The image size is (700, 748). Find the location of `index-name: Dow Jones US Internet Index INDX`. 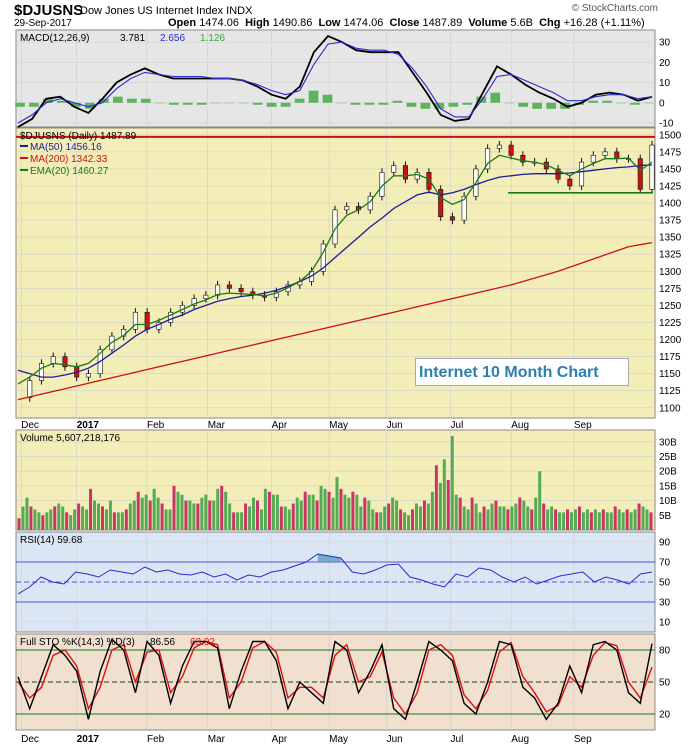

index-name: Dow Jones US Internet Index INDX is located at coordinates (166, 11).